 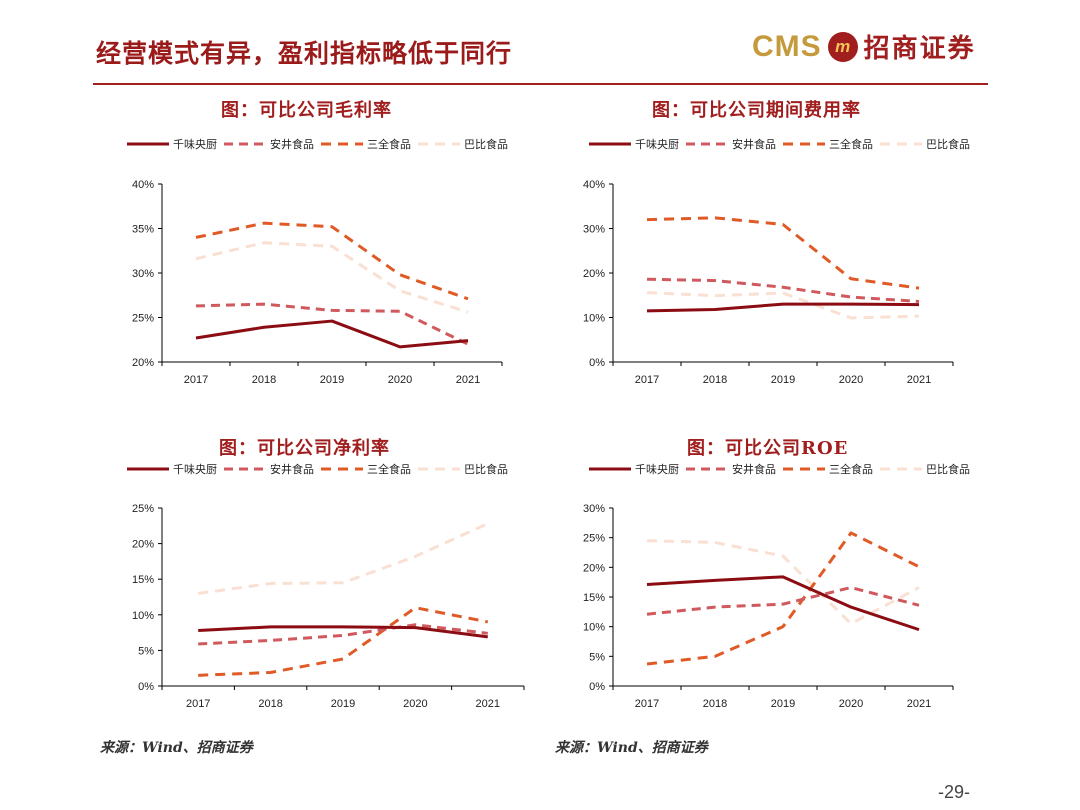 What do you see at coordinates (143, 230) in the screenshot?
I see `y-tick-label: 35%` at bounding box center [143, 230].